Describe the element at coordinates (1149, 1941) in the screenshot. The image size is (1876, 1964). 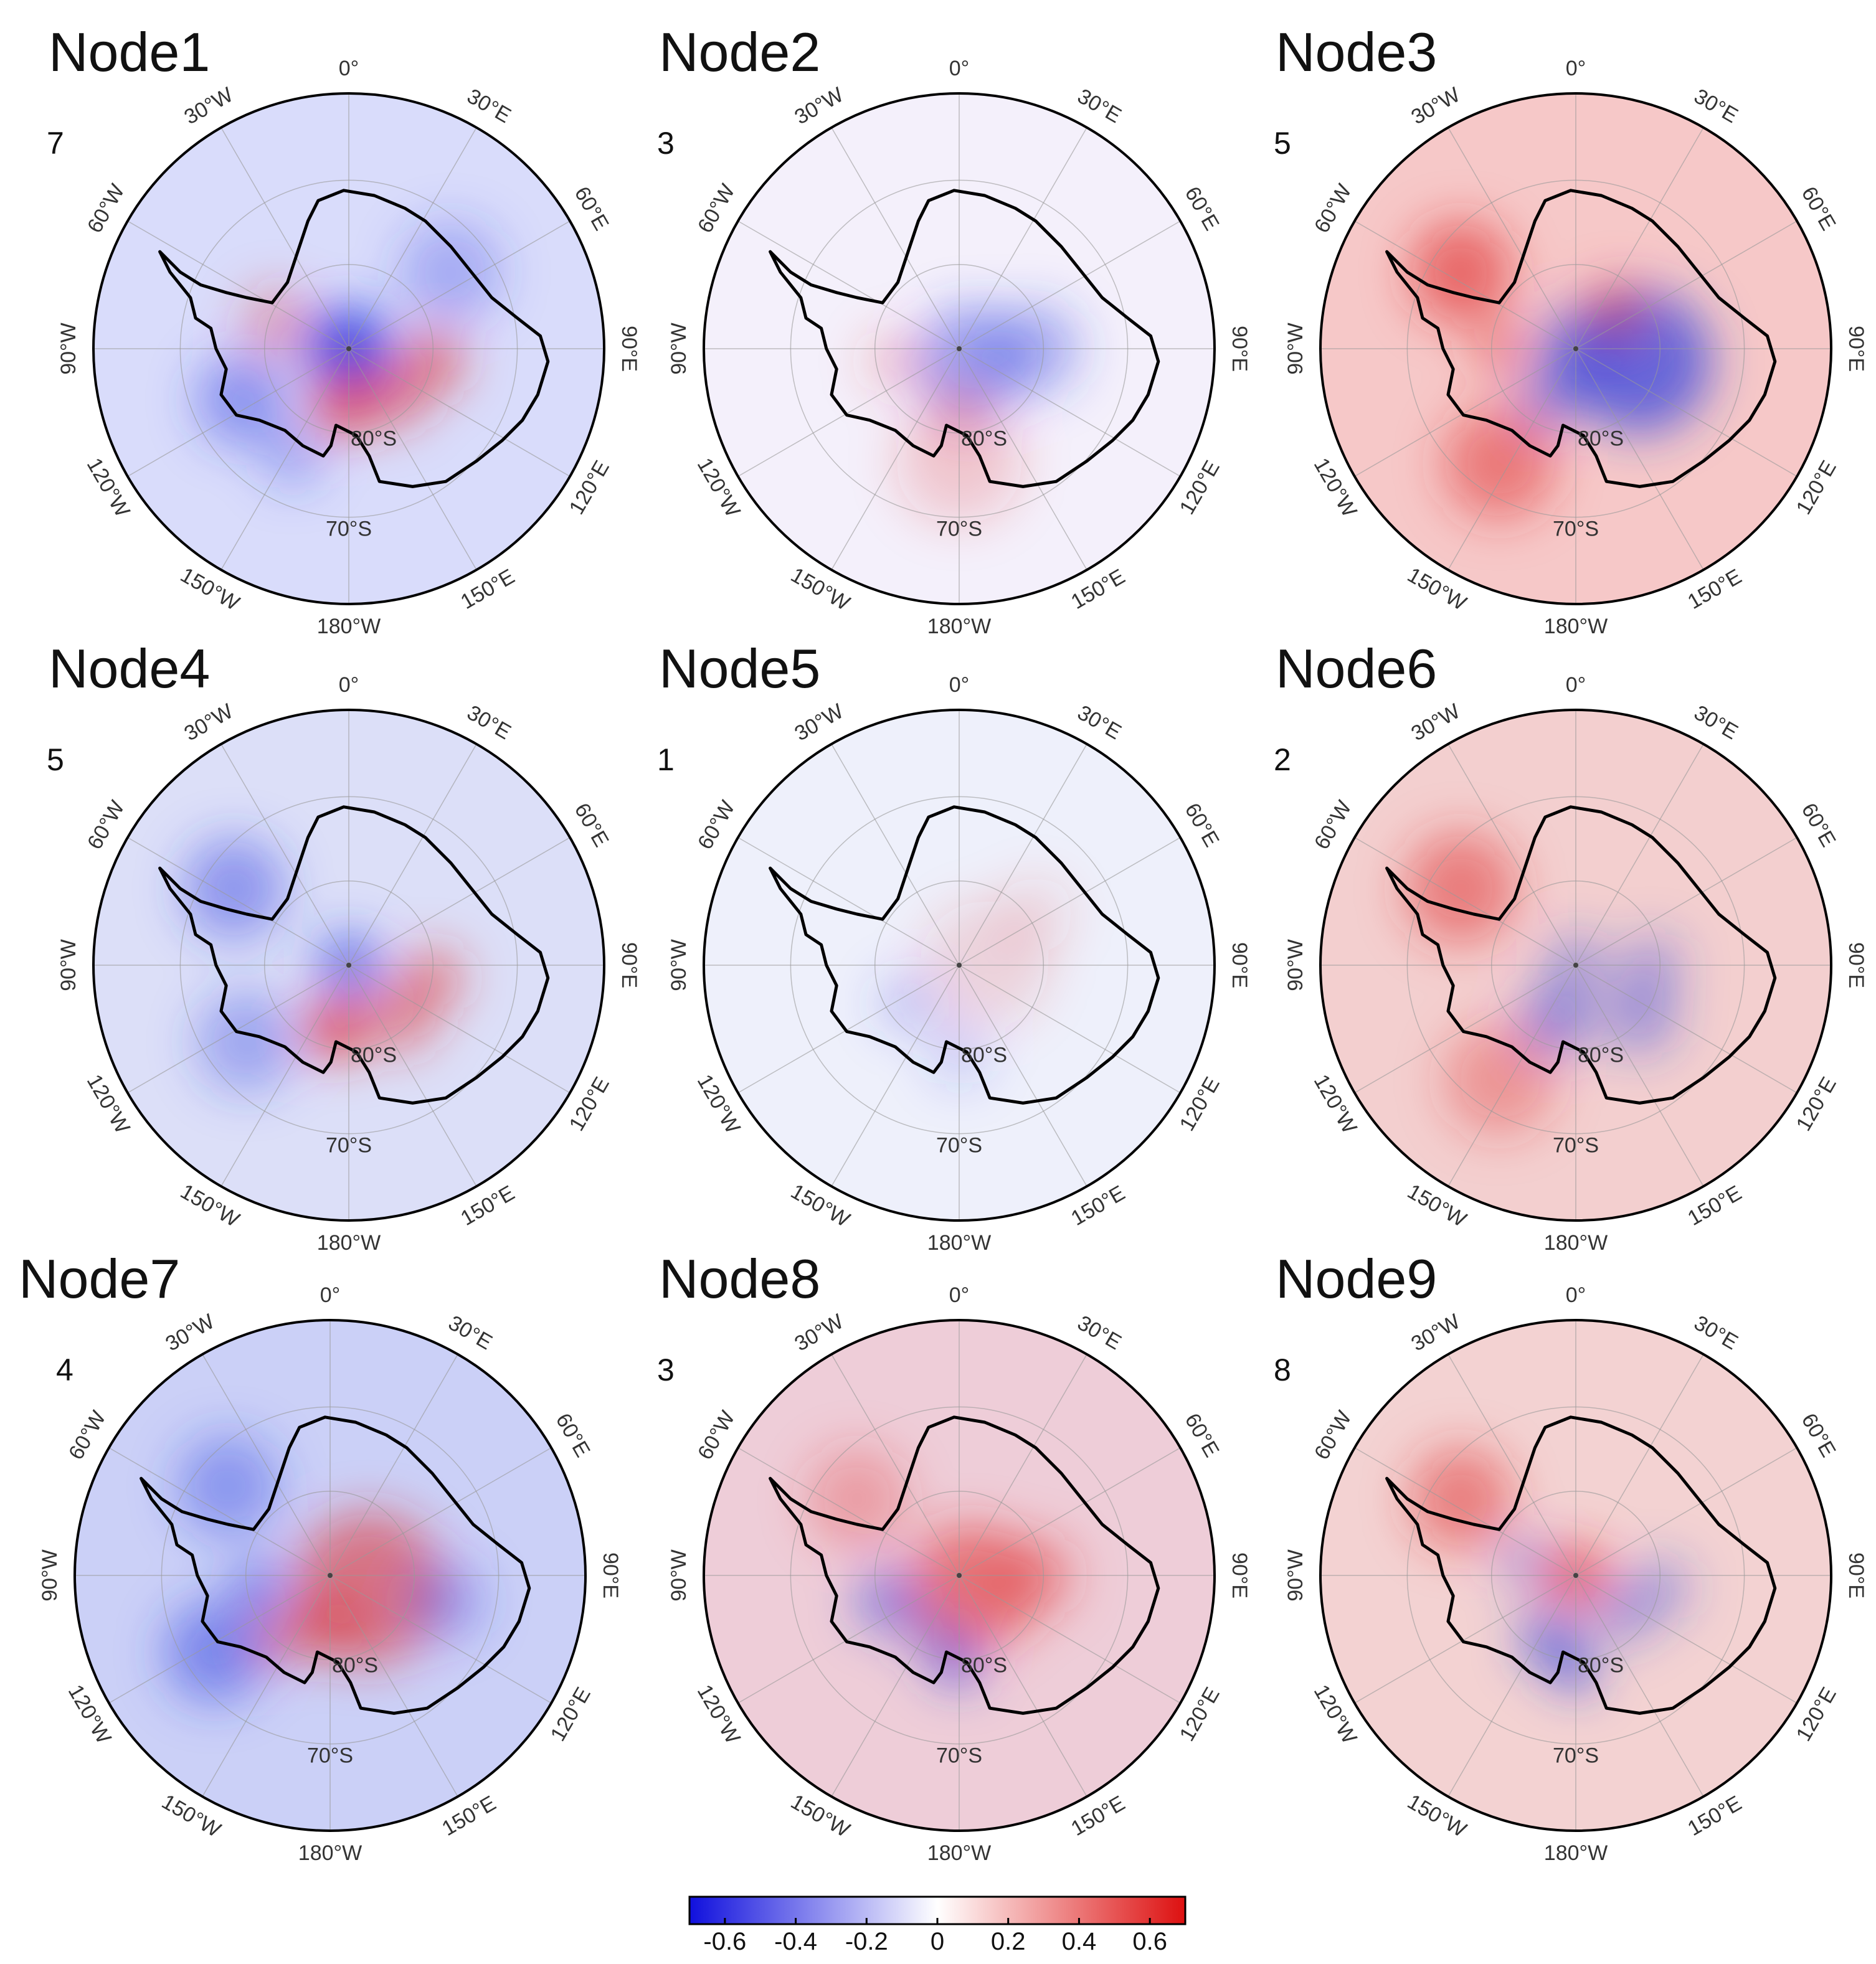
I see `colorbar-tick-label: 0.6` at that location.